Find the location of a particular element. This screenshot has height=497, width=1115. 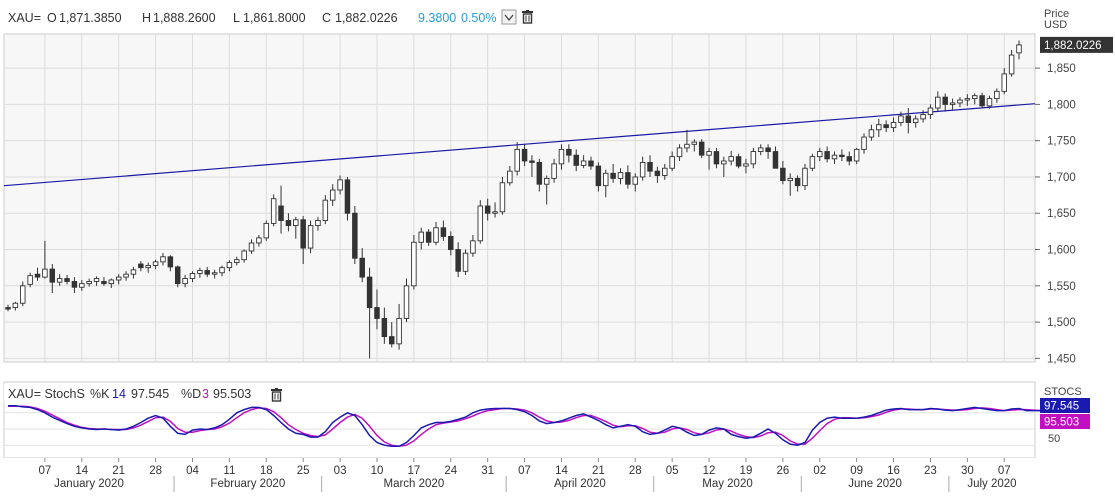

stoch-k-line is located at coordinates (536, 425).